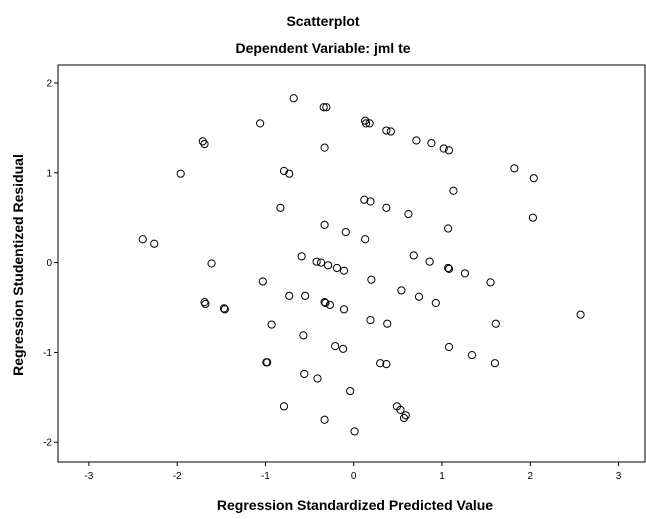 Image resolution: width=646 pixels, height=519 pixels. Describe the element at coordinates (322, 48) in the screenshot. I see `chart-subtitle: Dependent Variable: jml te` at that location.